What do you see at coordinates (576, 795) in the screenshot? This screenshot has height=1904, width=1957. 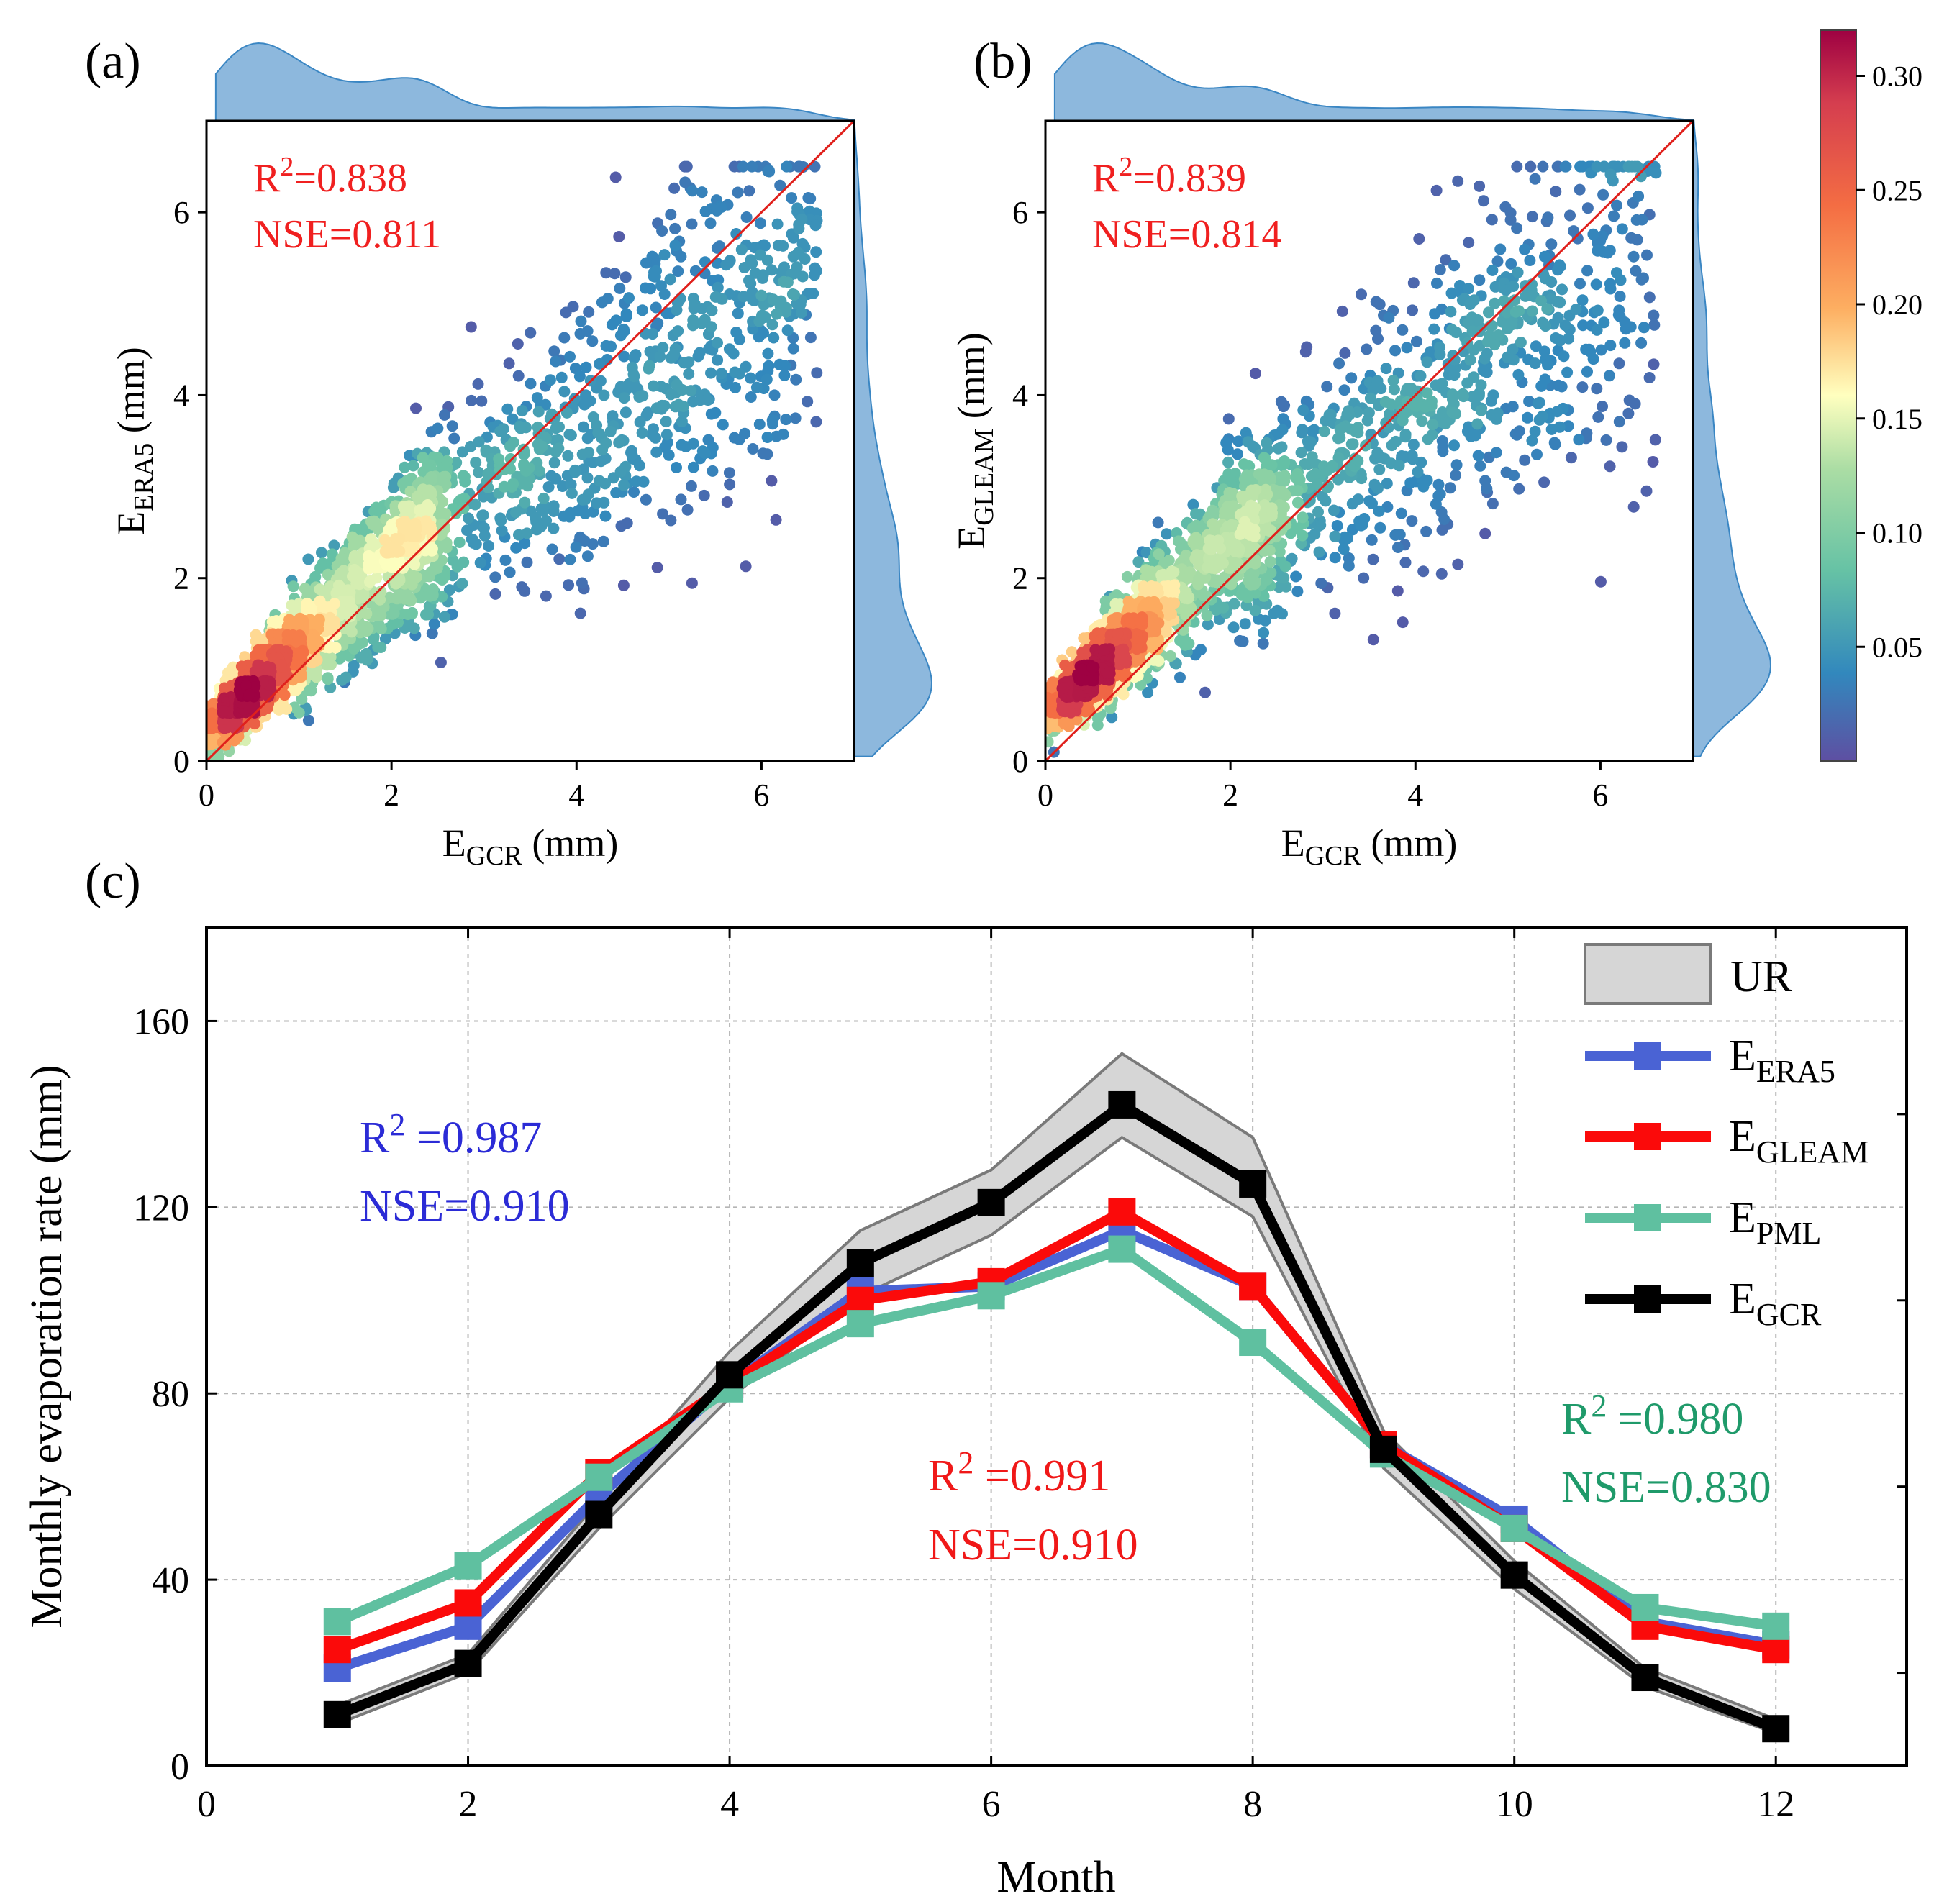 I see `a-x-tick-label: 4` at bounding box center [576, 795].